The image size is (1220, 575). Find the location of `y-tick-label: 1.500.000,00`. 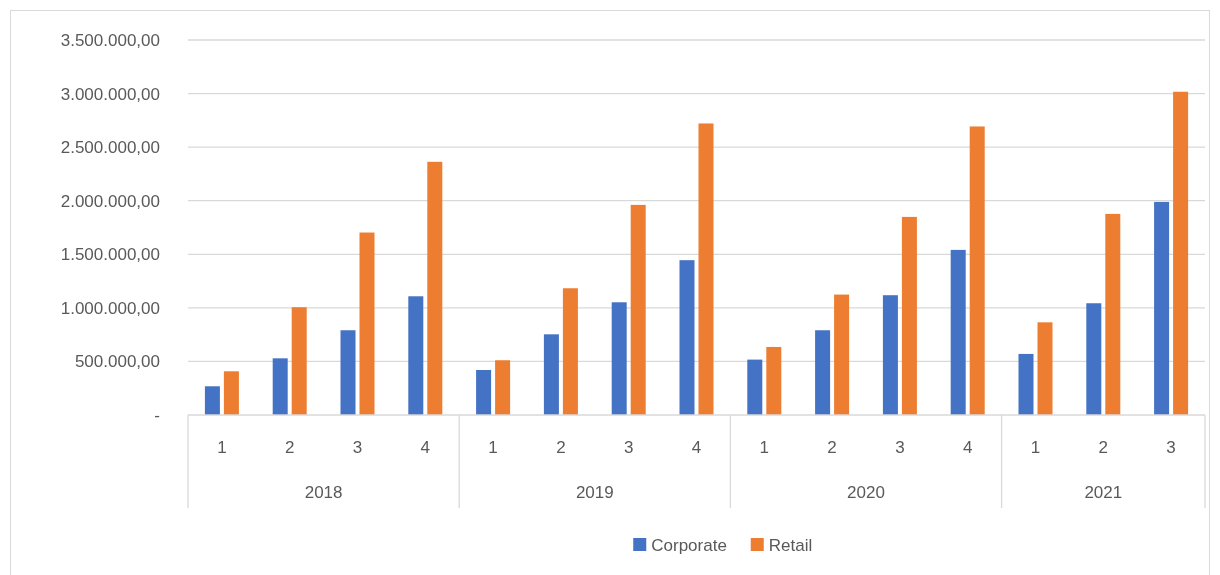

y-tick-label: 1.500.000,00 is located at coordinates (110, 255).